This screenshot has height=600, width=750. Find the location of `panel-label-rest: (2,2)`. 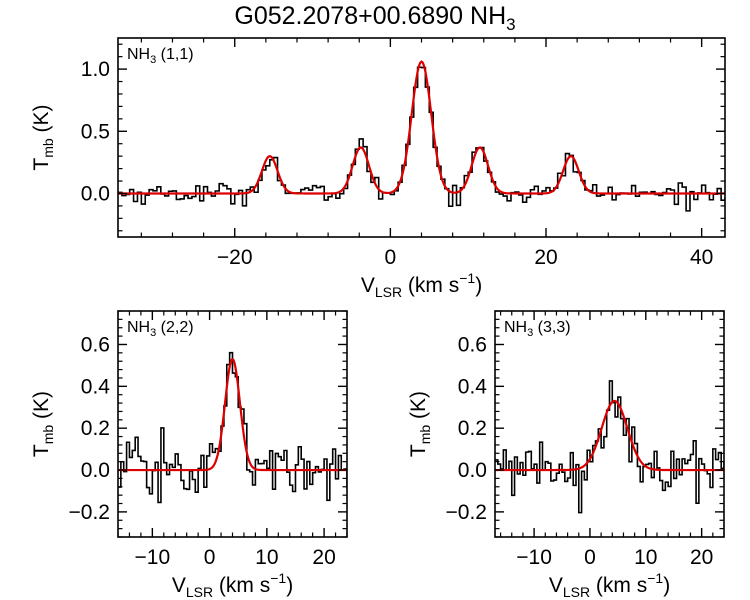

panel-label-rest: (2,2) is located at coordinates (174, 327).